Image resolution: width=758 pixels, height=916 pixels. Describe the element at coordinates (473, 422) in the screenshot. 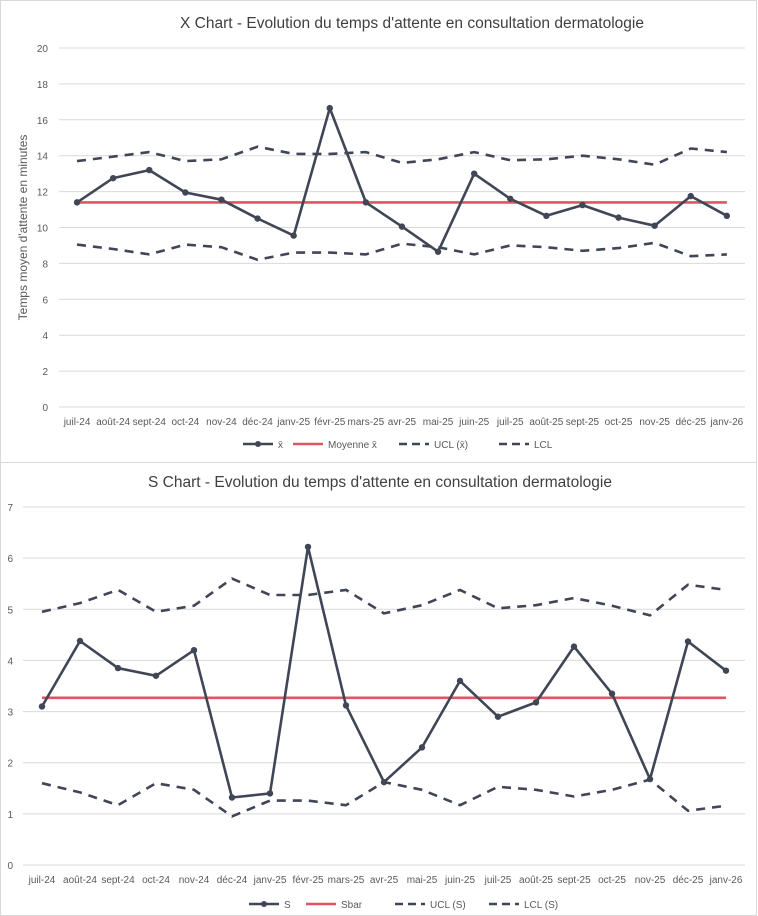

I see `x-tick-label: juin-25` at that location.